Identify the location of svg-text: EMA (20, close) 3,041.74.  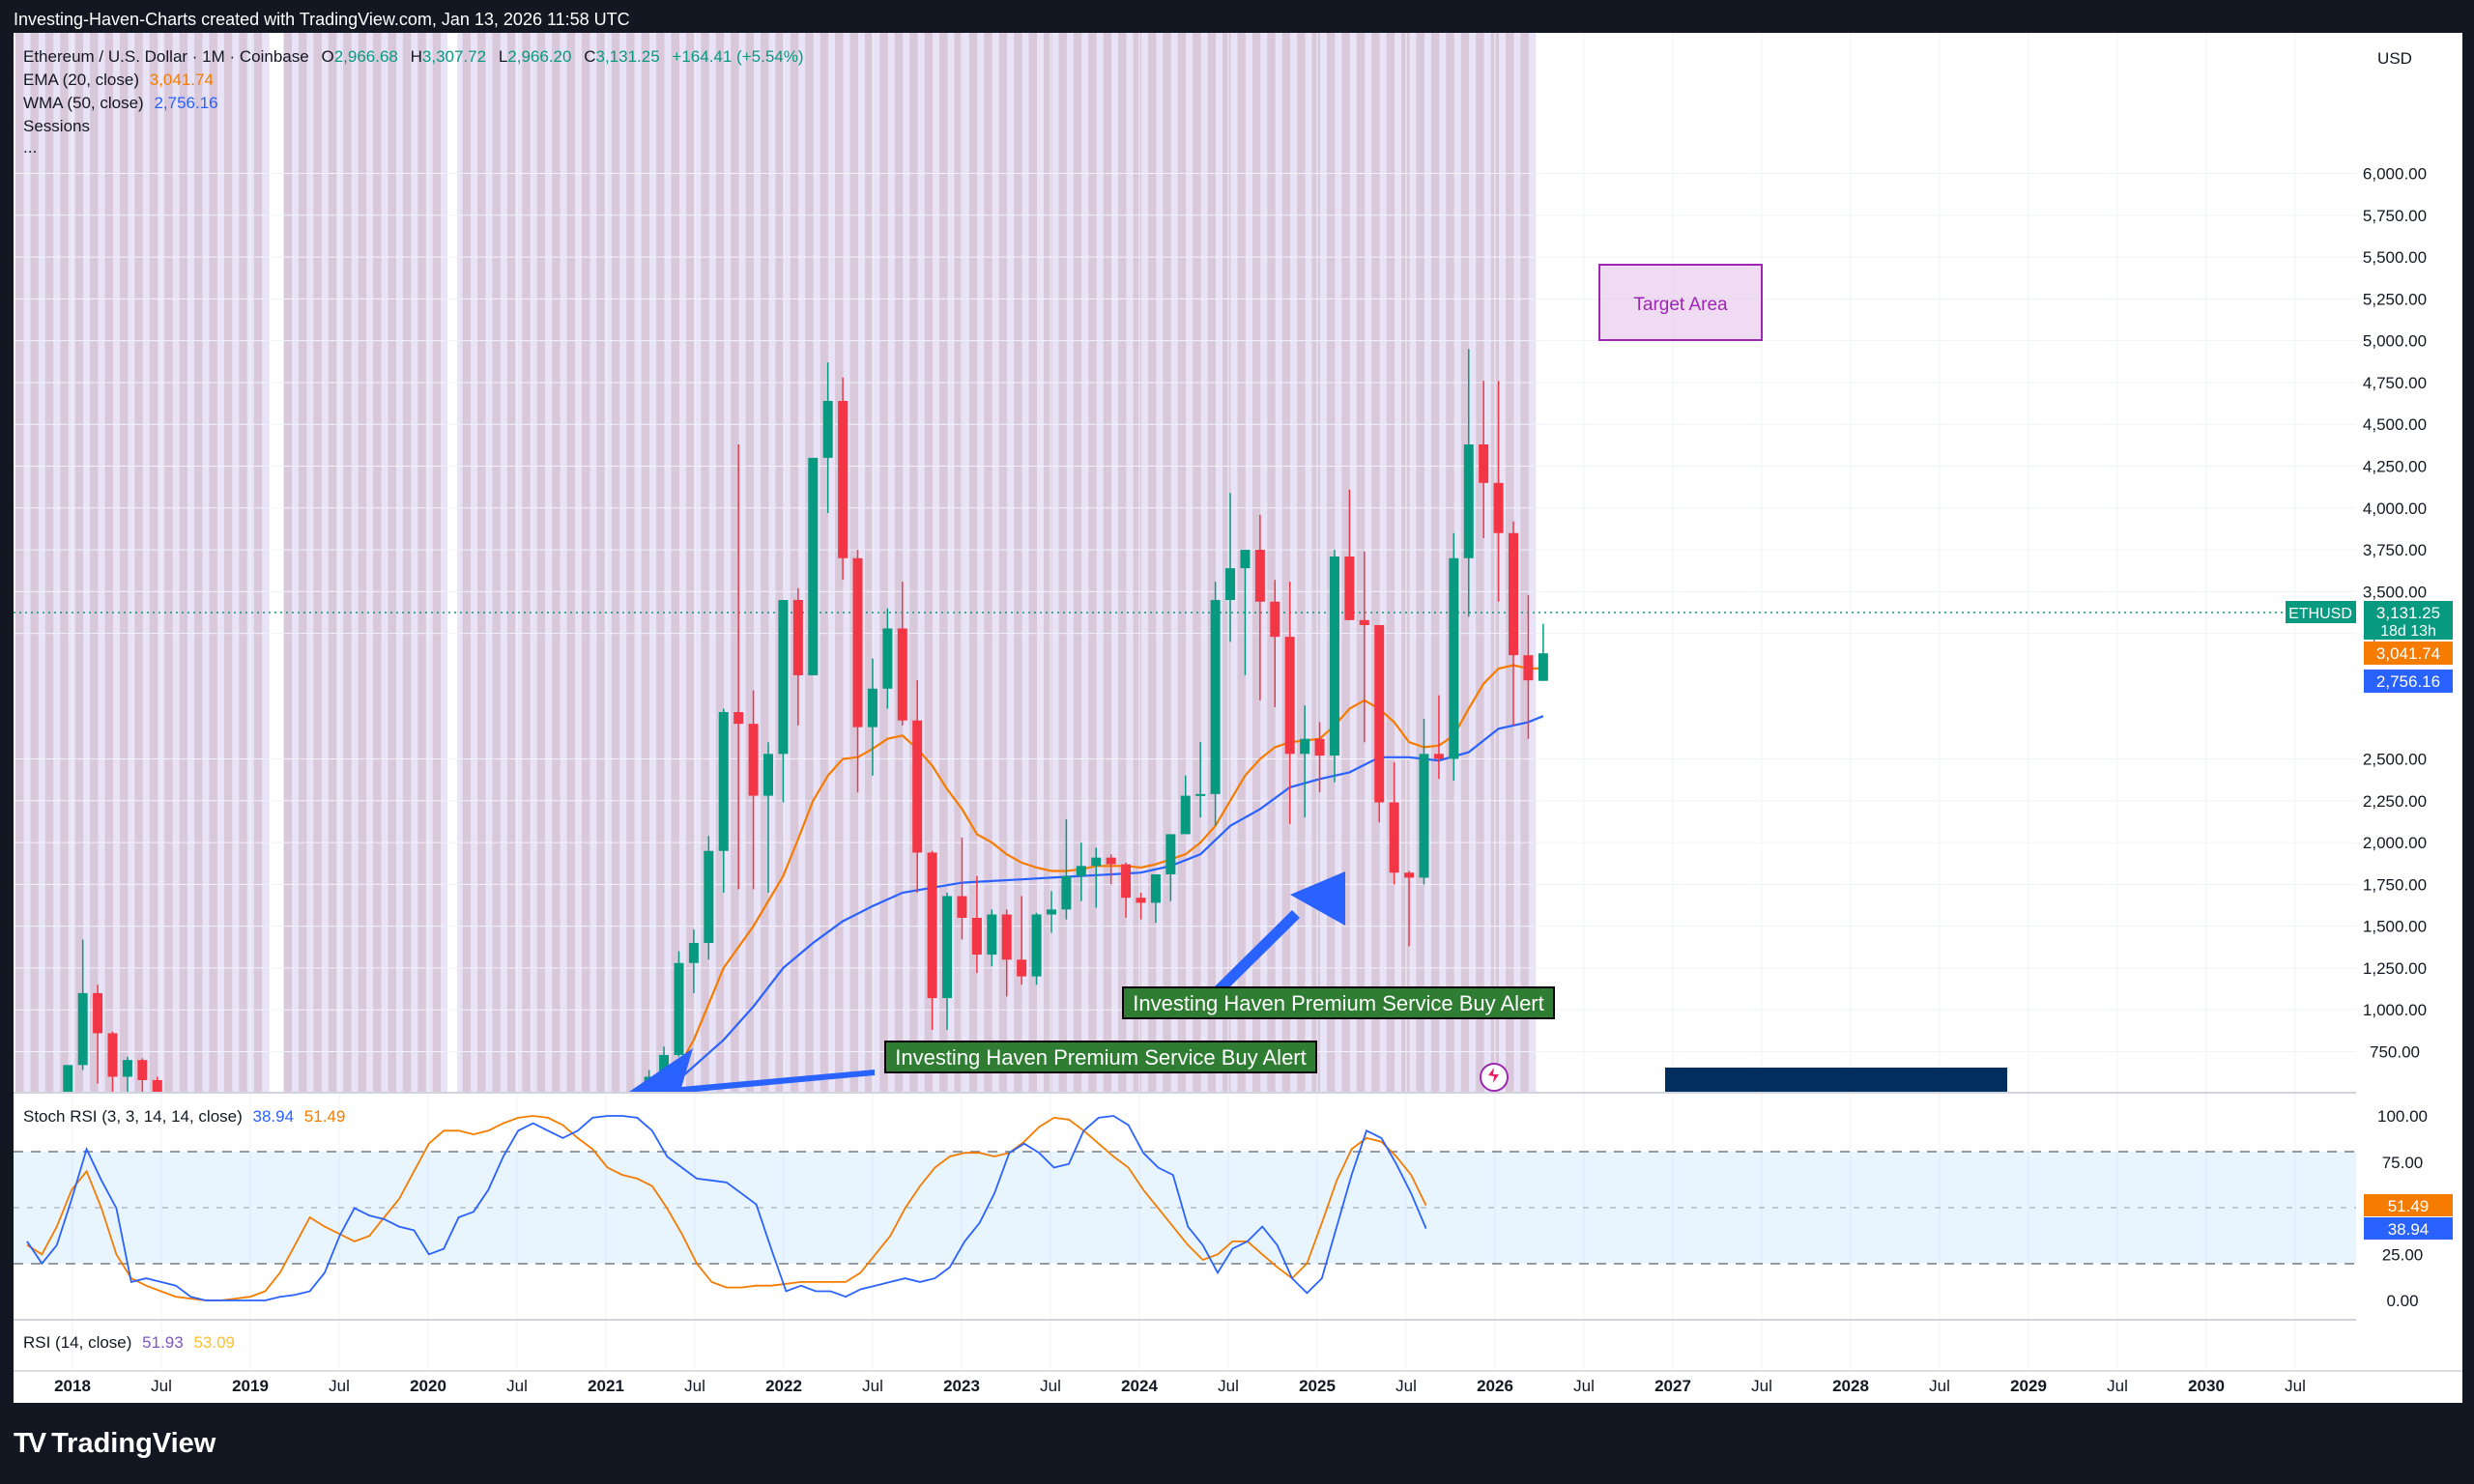
(119, 80).